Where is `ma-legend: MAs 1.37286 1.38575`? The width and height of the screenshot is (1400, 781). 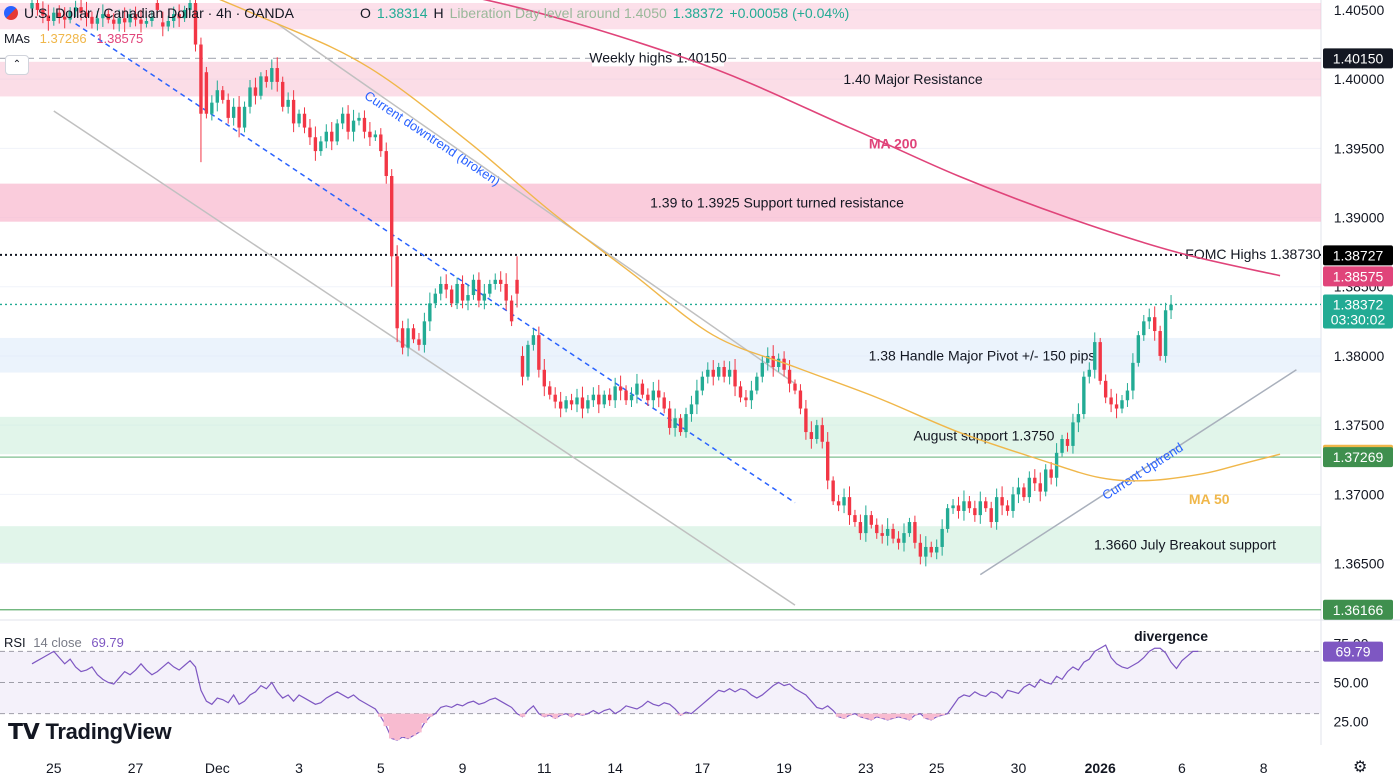
ma-legend: MAs 1.37286 1.38575 is located at coordinates (73, 38).